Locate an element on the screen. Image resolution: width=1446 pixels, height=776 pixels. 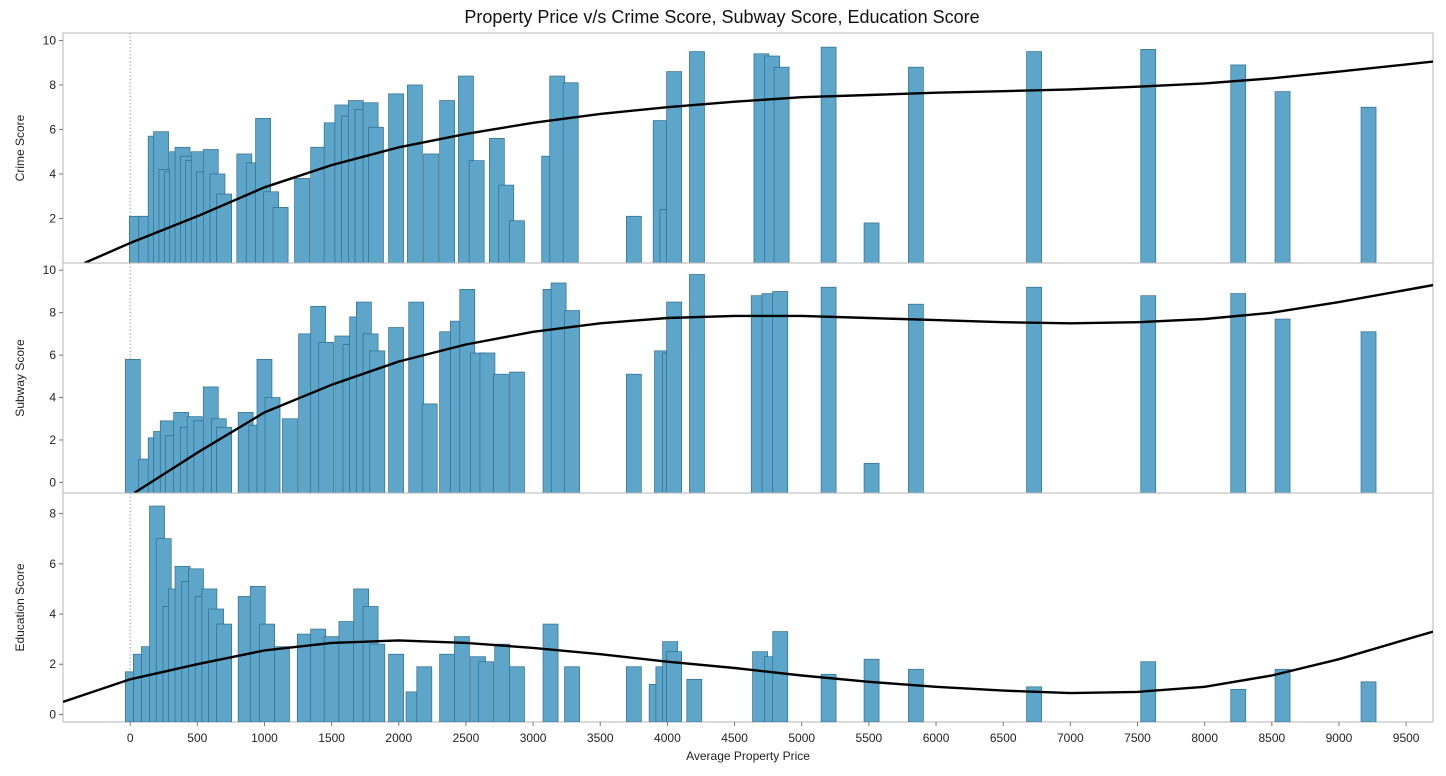
x-tick-label: 4500 is located at coordinates (734, 738).